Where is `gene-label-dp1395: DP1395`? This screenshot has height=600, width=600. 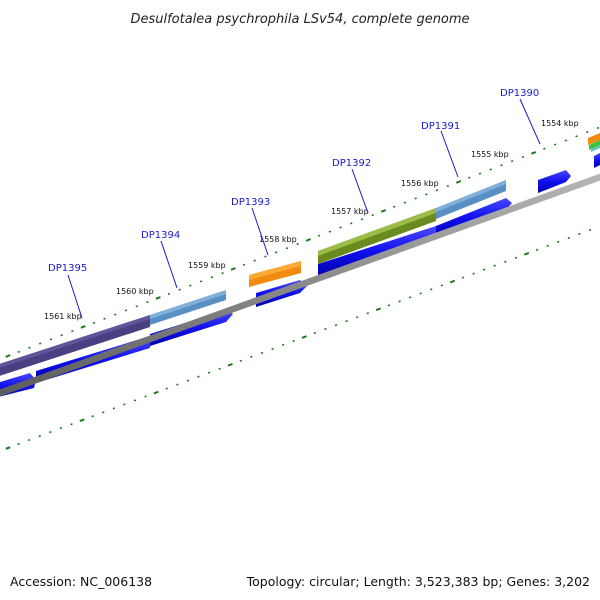
gene-label-dp1395: DP1395 is located at coordinates (67, 268).